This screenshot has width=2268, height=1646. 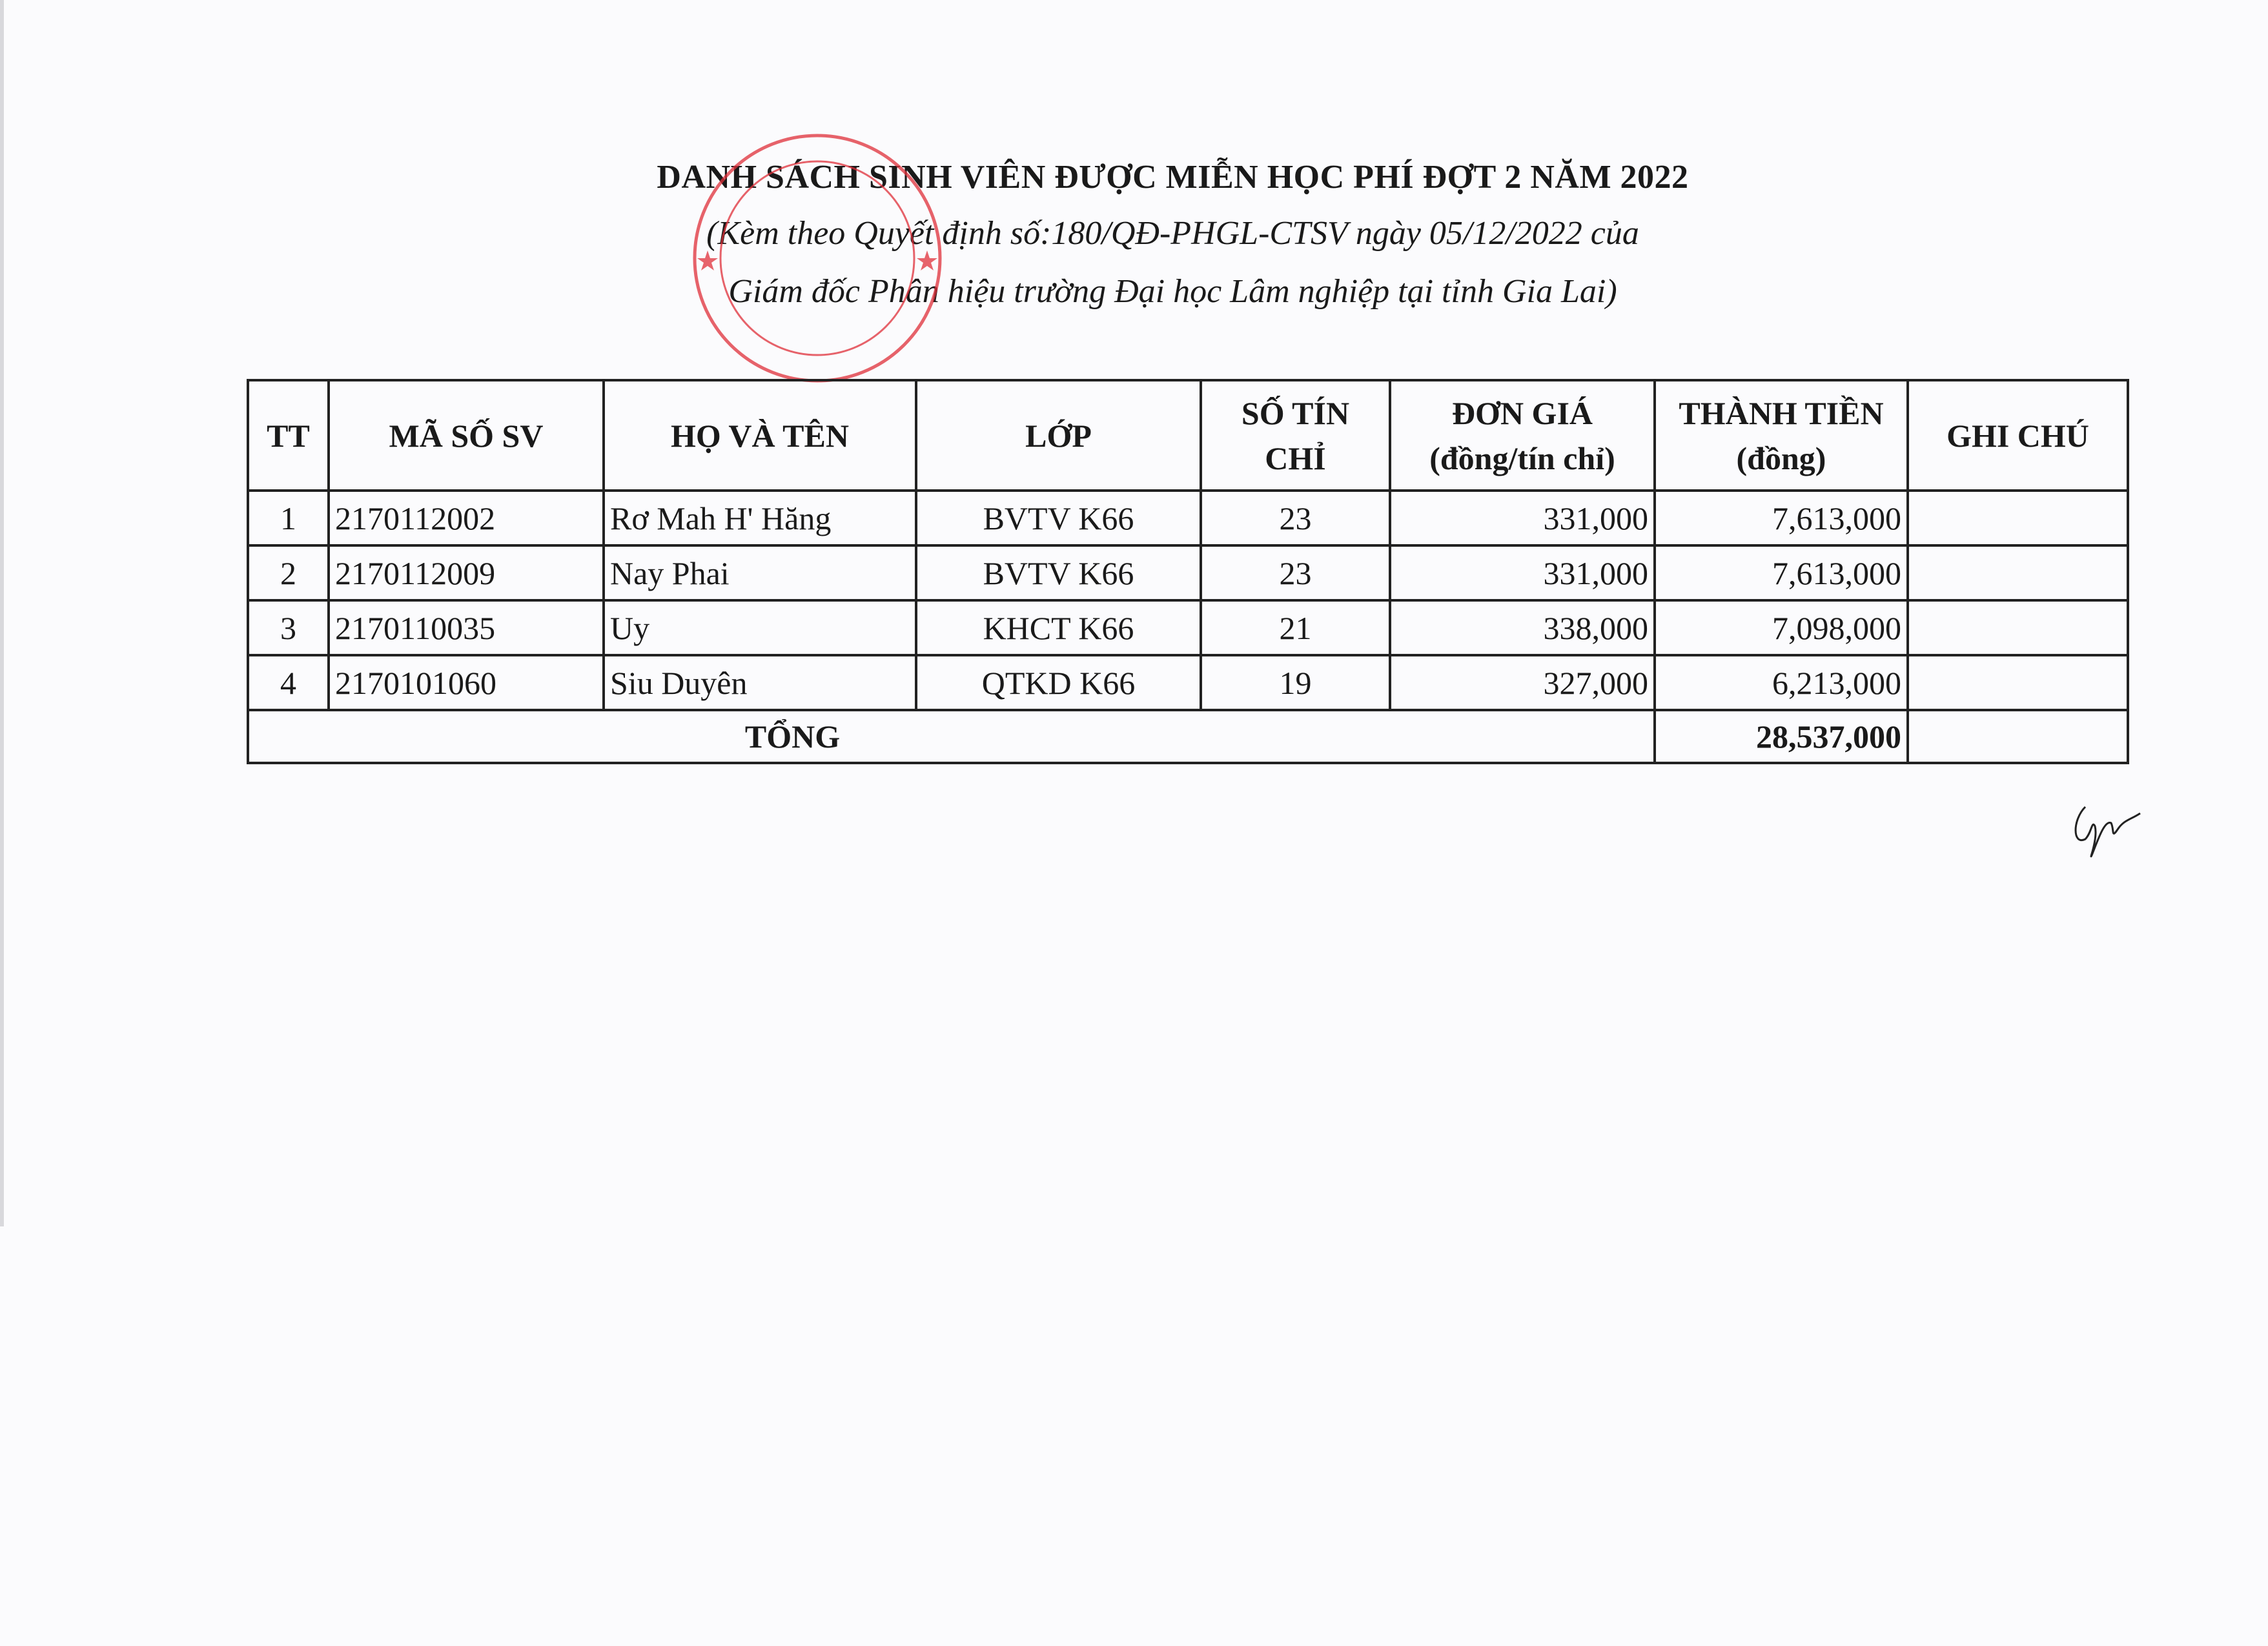 I want to click on total-row: TỔNG 28,537,000, so click(x=1188, y=737).